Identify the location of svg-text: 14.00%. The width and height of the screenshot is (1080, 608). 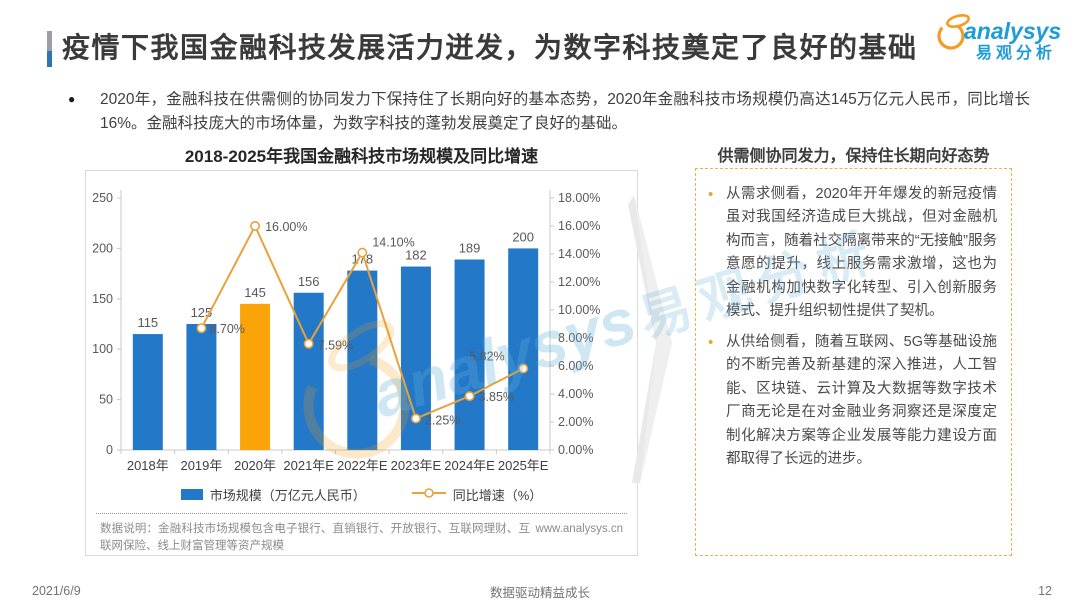
(579, 254).